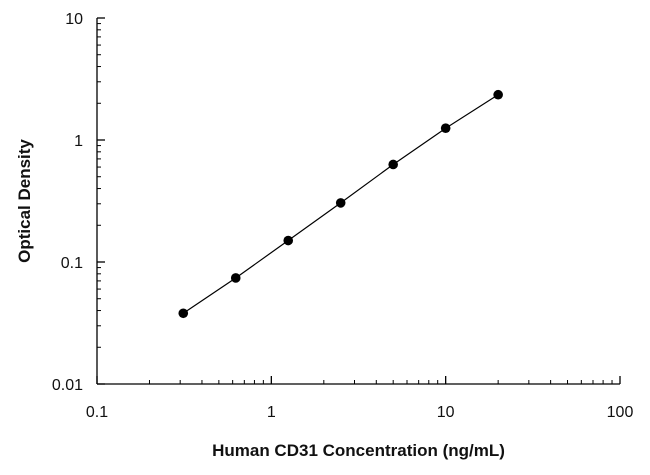 The image size is (650, 475). I want to click on x-tick-label: 10, so click(446, 412).